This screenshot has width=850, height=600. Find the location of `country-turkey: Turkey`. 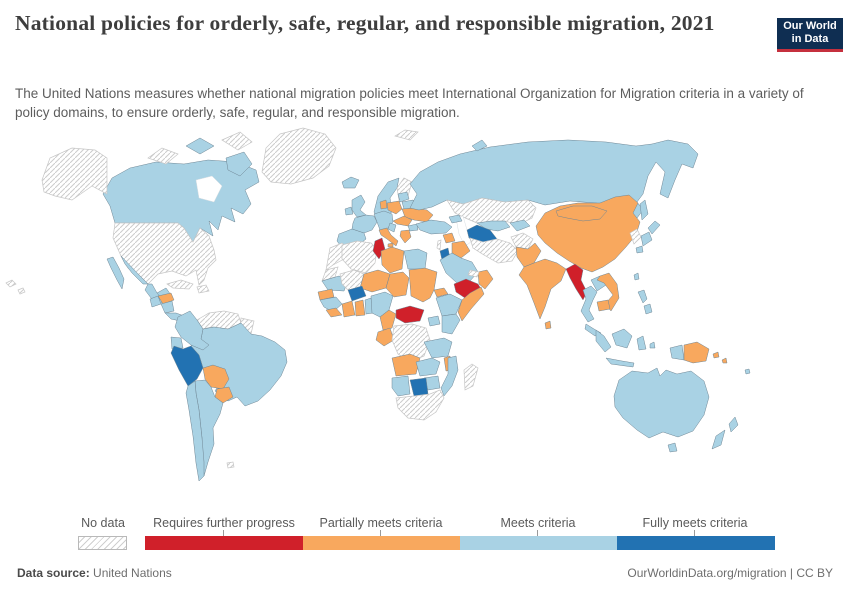

country-turkey: Turkey is located at coordinates (434, 227).